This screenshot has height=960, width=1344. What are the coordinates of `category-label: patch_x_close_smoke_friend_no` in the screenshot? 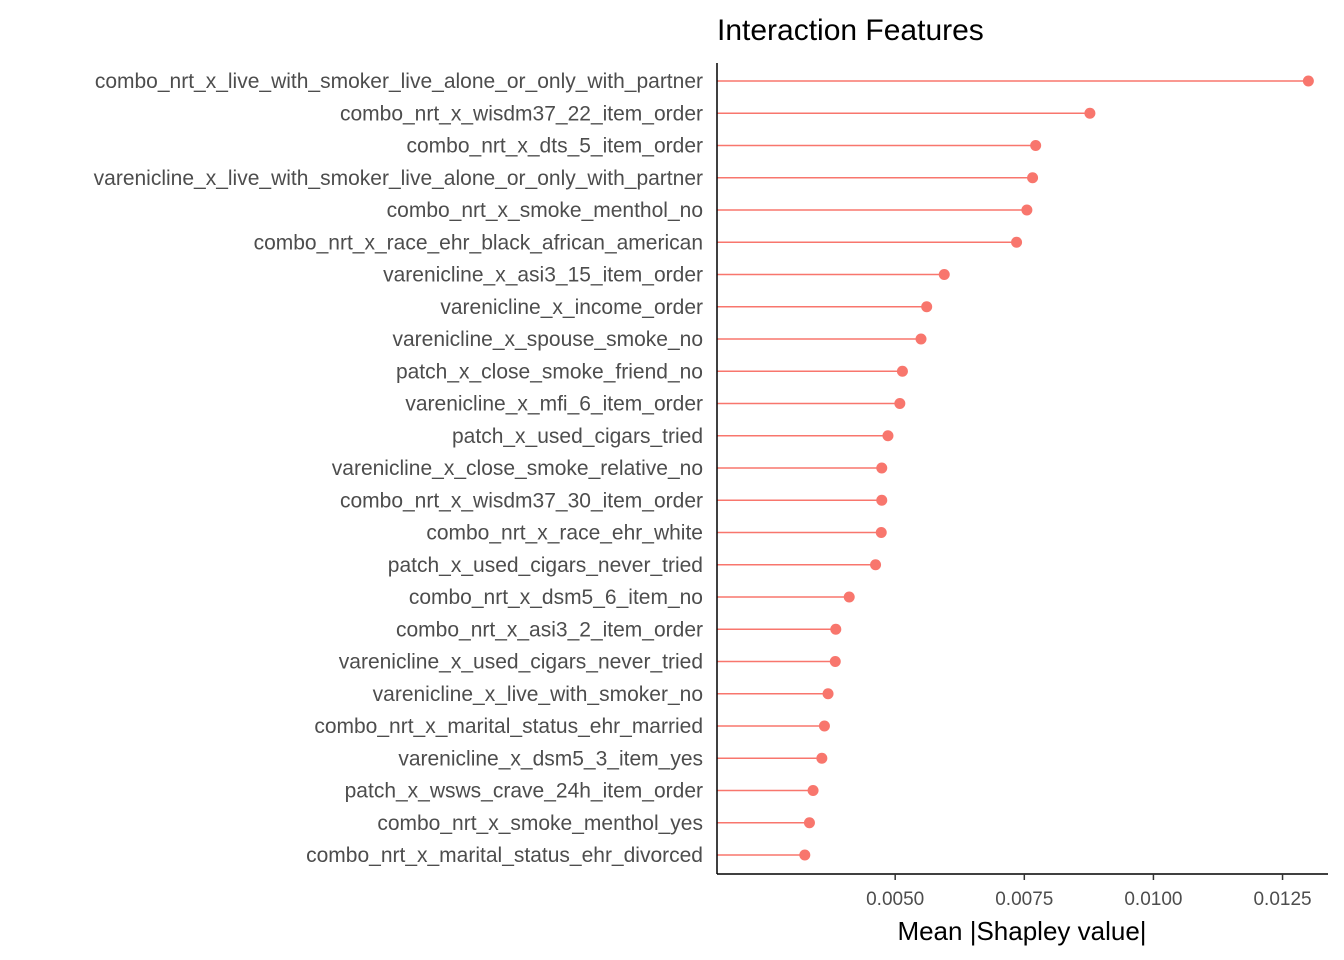 It's located at (549, 371).